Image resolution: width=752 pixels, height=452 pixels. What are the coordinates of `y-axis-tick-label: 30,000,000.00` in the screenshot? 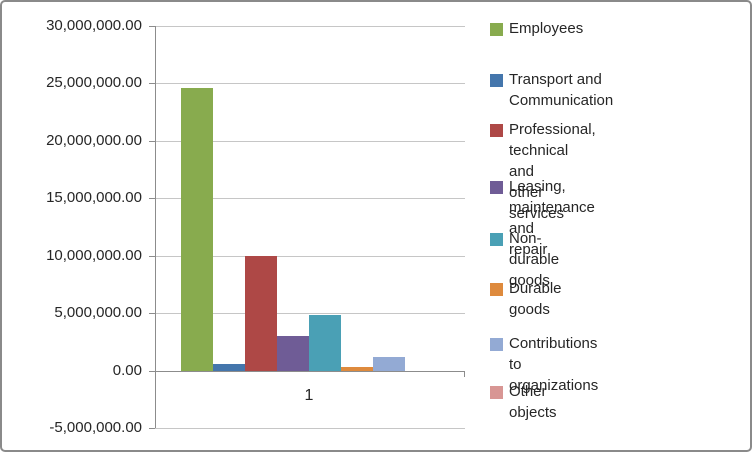 It's located at (94, 25).